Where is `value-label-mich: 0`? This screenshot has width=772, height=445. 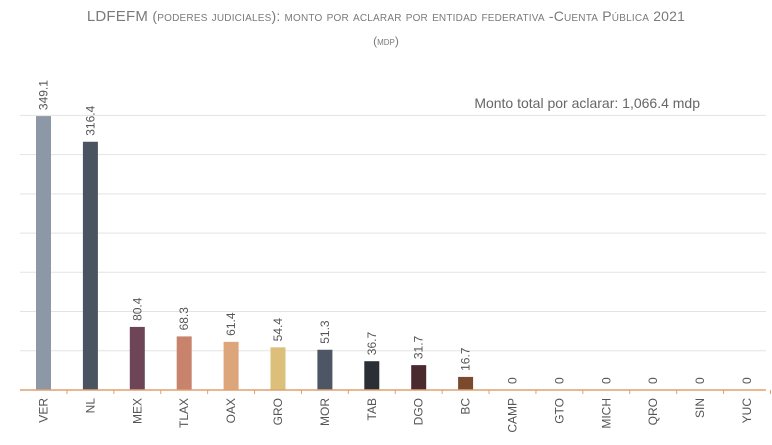
value-label-mich: 0 is located at coordinates (606, 380).